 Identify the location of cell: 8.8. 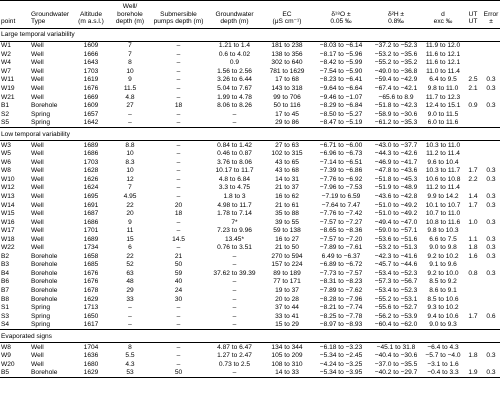
(130, 145).